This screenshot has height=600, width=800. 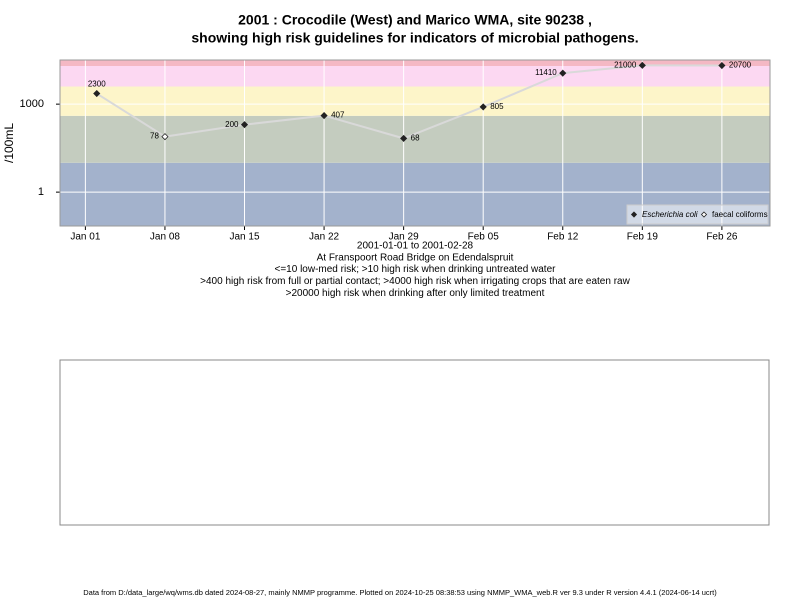 I want to click on value-label: 68, so click(x=415, y=137).